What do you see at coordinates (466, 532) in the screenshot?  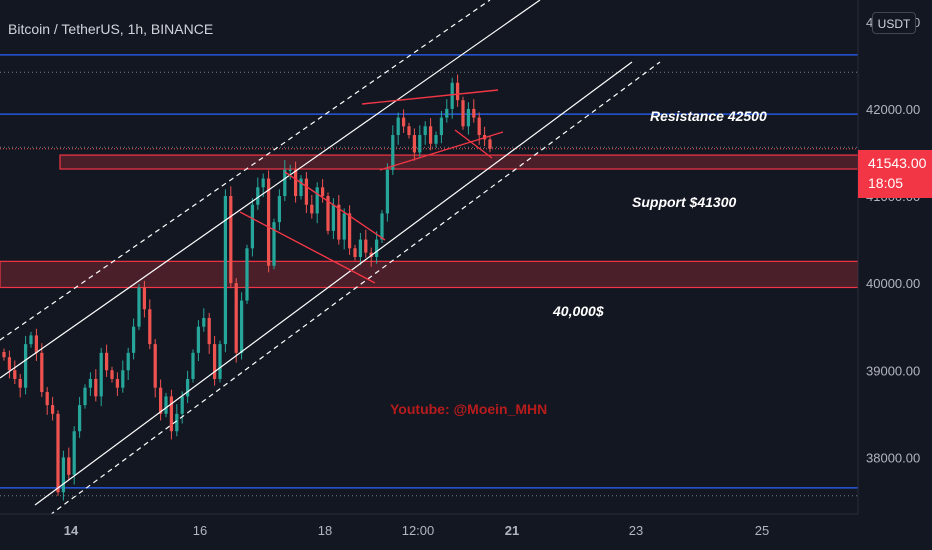 I see `time-axis-panel` at bounding box center [466, 532].